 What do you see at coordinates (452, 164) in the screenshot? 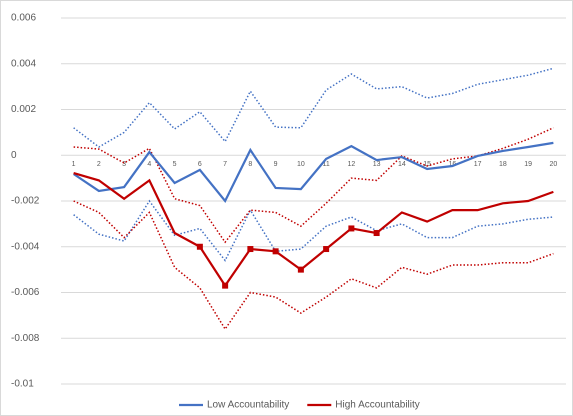
I see `x-tick-label: 16` at bounding box center [452, 164].